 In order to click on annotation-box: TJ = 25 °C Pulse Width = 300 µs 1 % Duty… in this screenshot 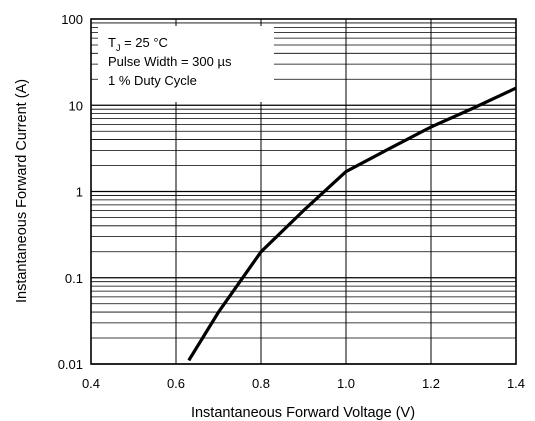, I will do `click(186, 64)`.